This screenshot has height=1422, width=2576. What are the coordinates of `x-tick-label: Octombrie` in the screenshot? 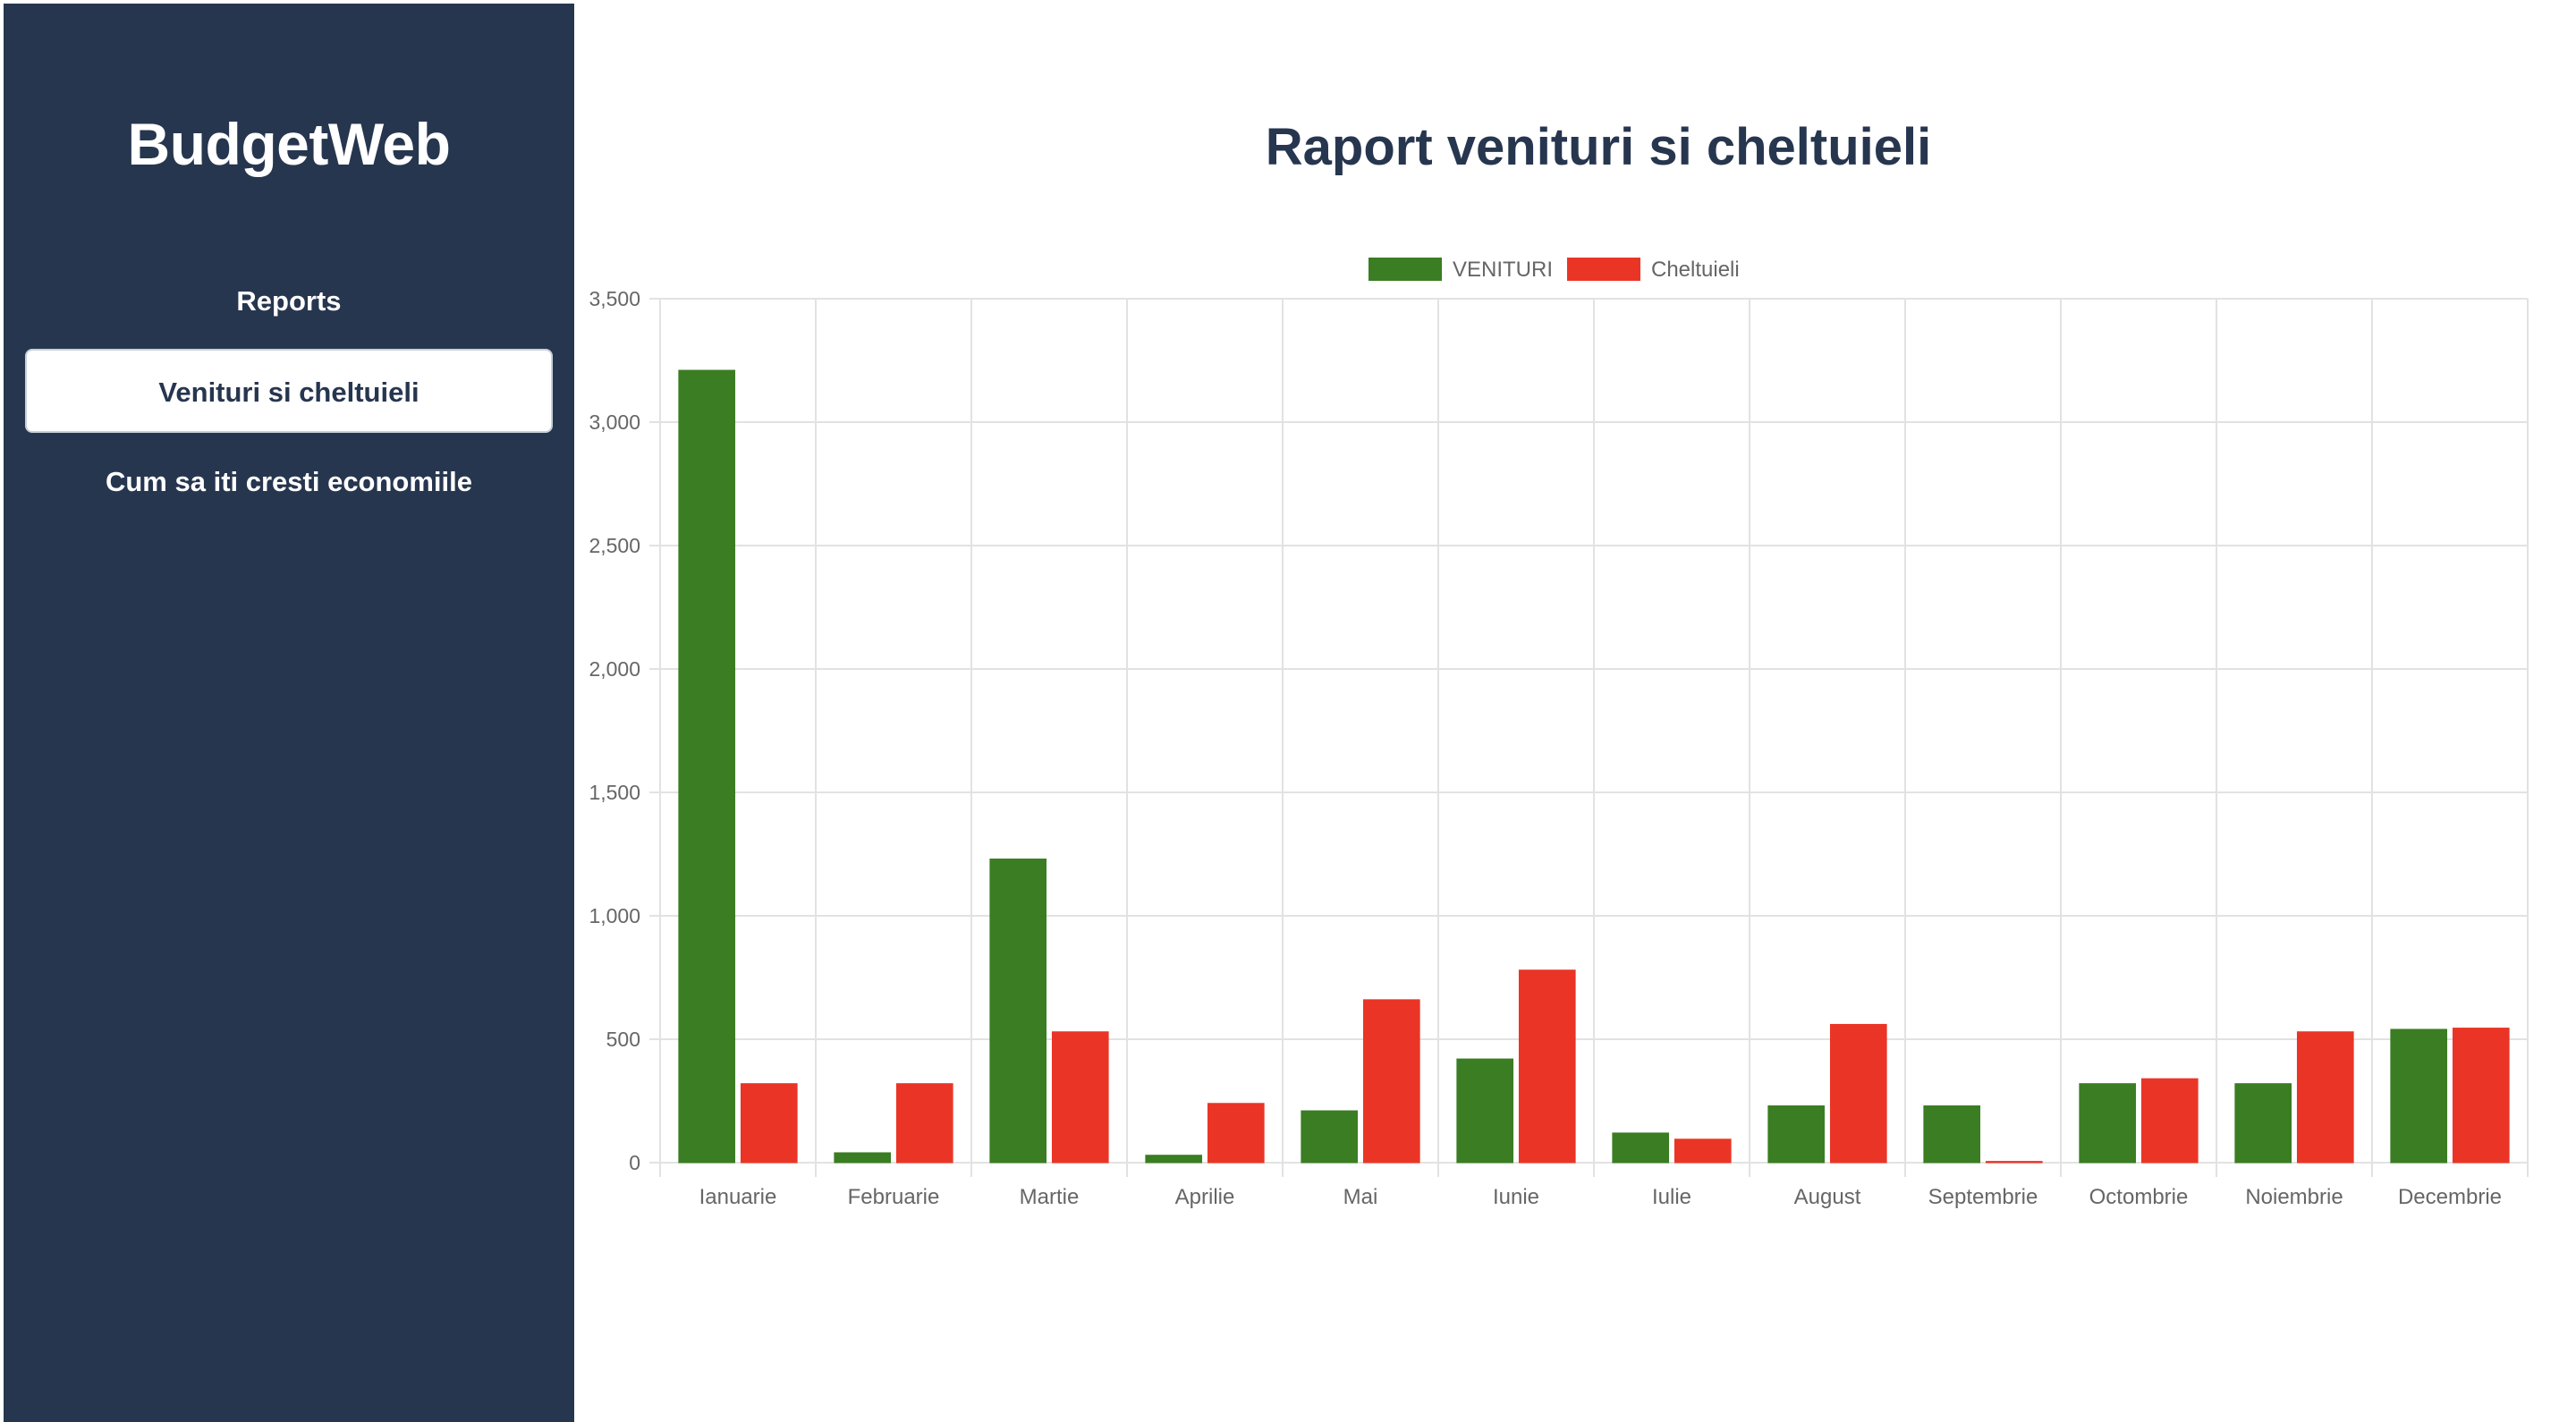 It's located at (2139, 1197).